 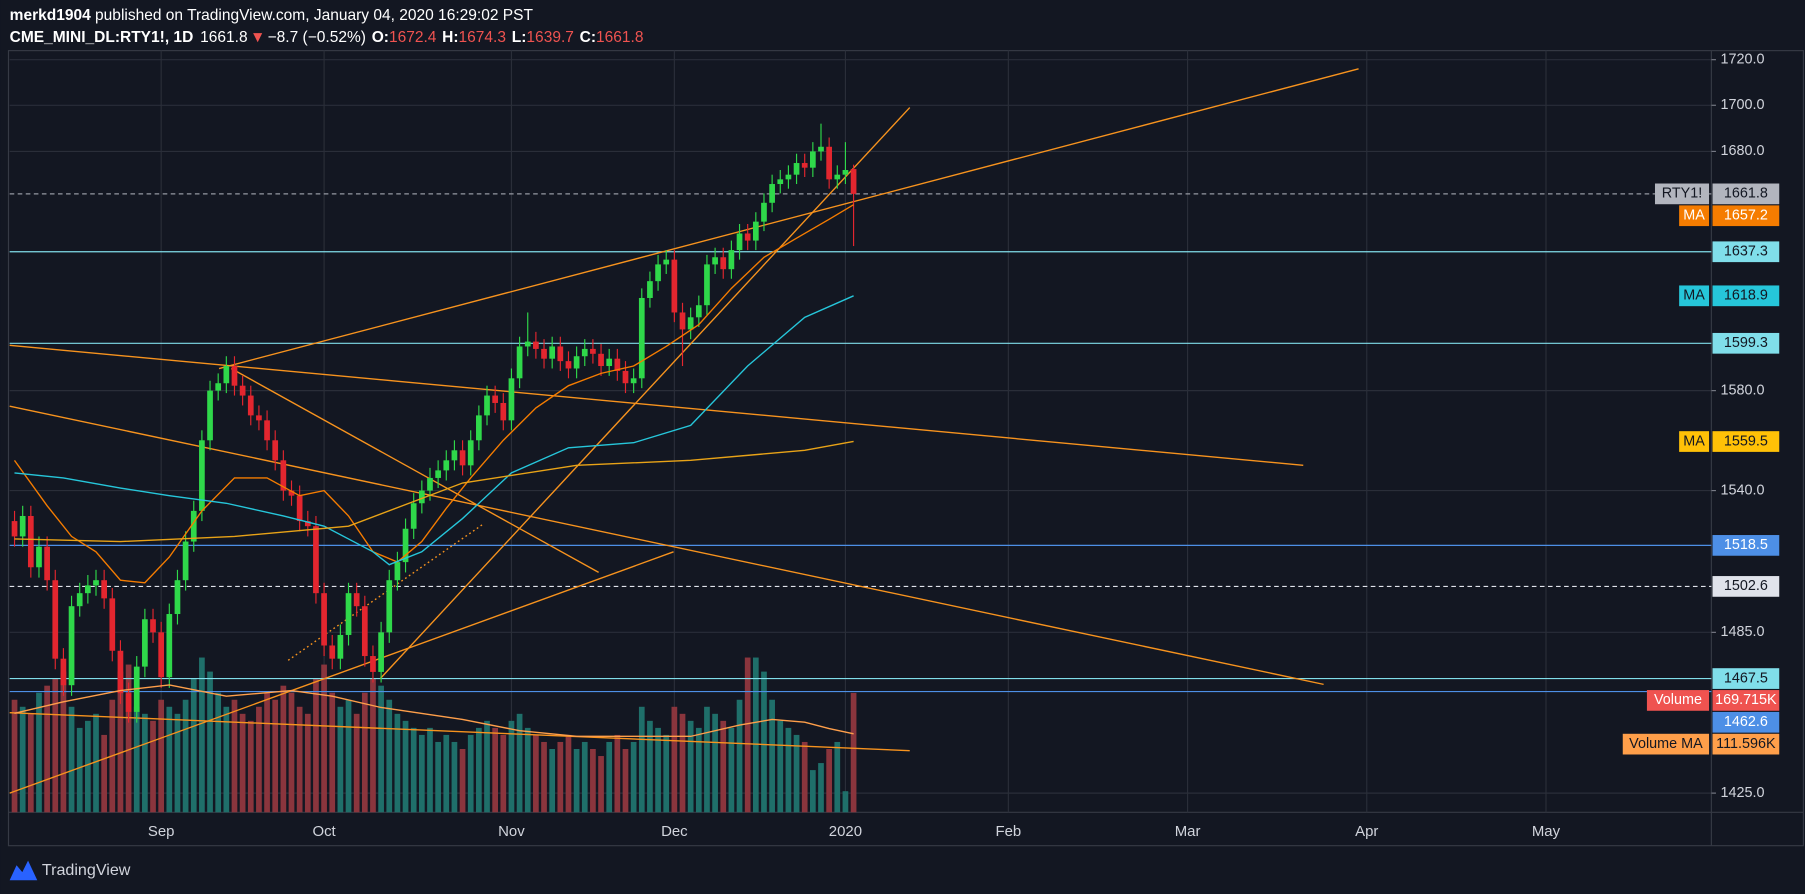 I want to click on price-label: 1502.6, so click(x=1746, y=586).